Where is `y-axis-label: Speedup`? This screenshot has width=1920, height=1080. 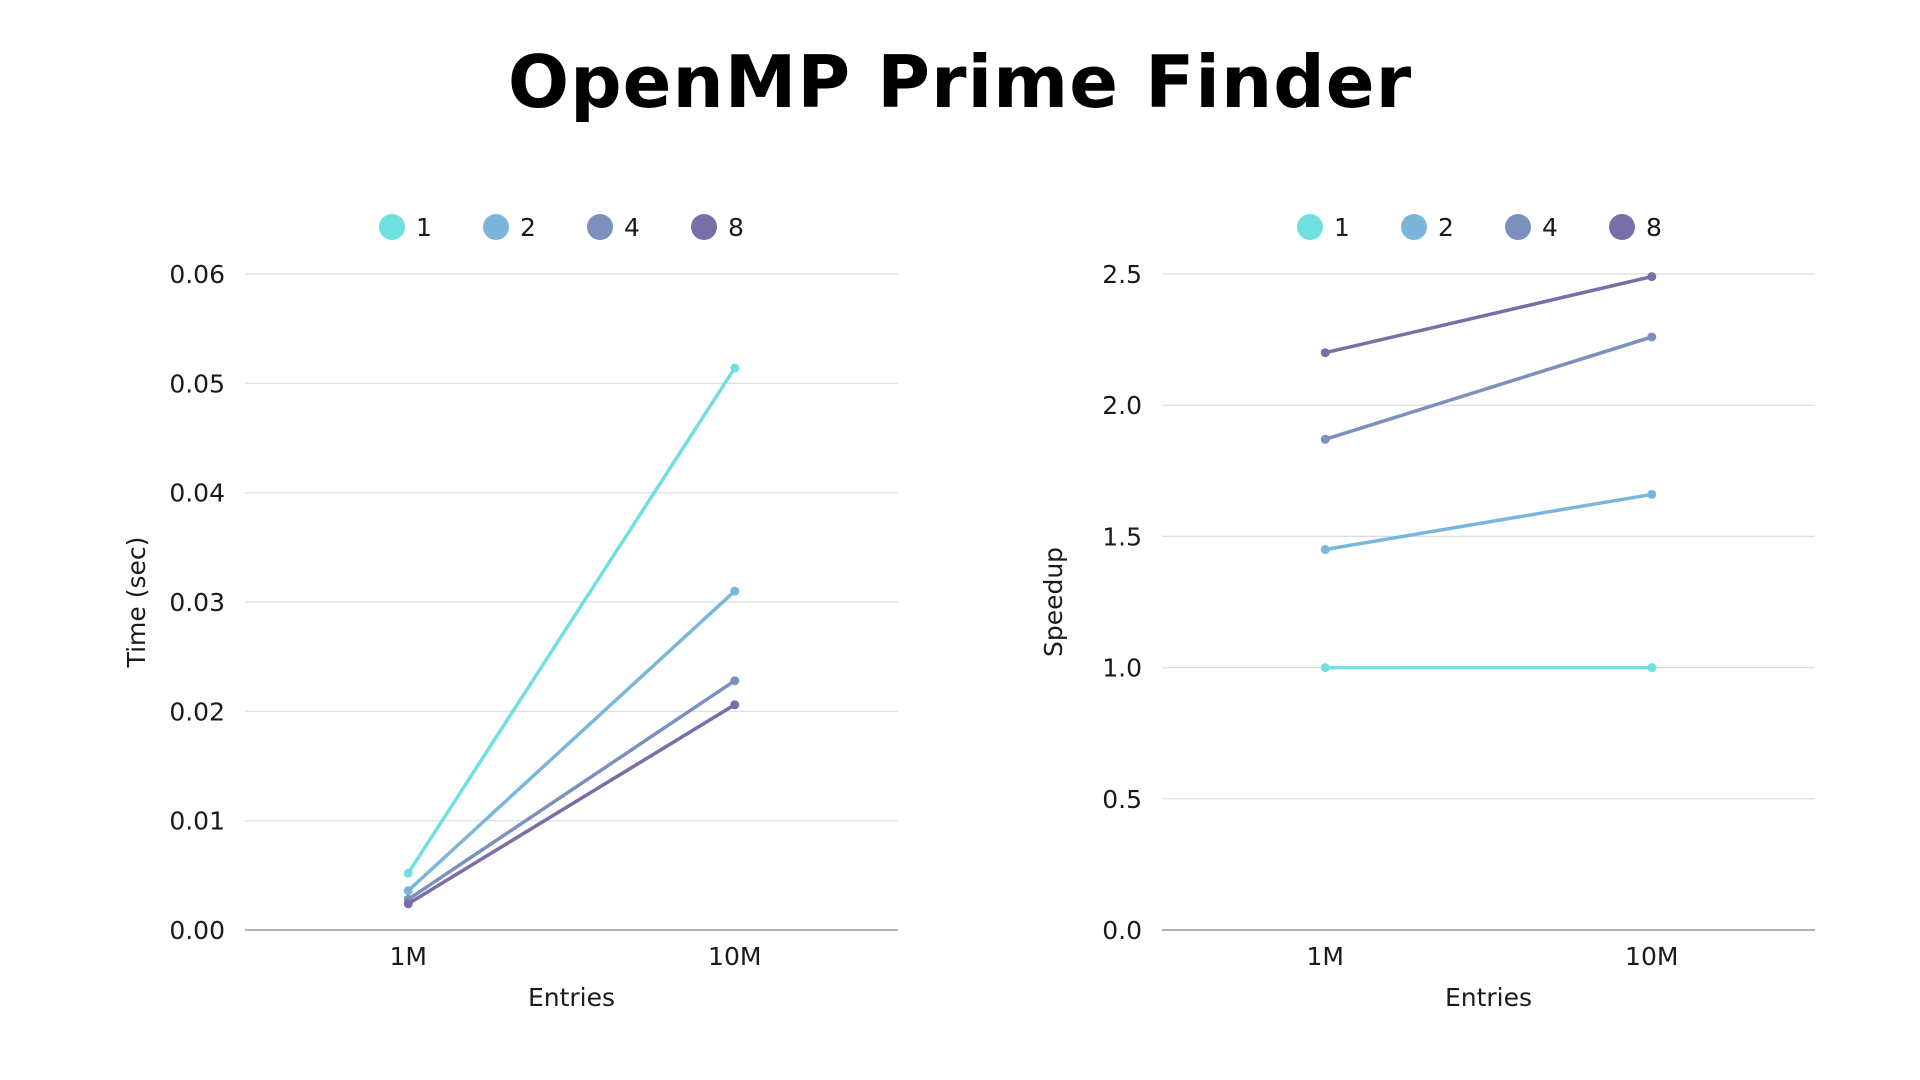 y-axis-label: Speedup is located at coordinates (1053, 602).